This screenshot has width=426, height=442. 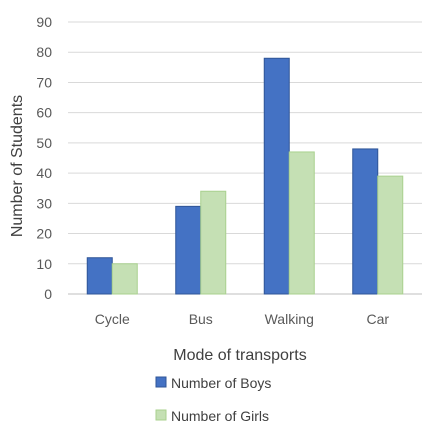 What do you see at coordinates (44, 52) in the screenshot?
I see `y-tick-label: 80` at bounding box center [44, 52].